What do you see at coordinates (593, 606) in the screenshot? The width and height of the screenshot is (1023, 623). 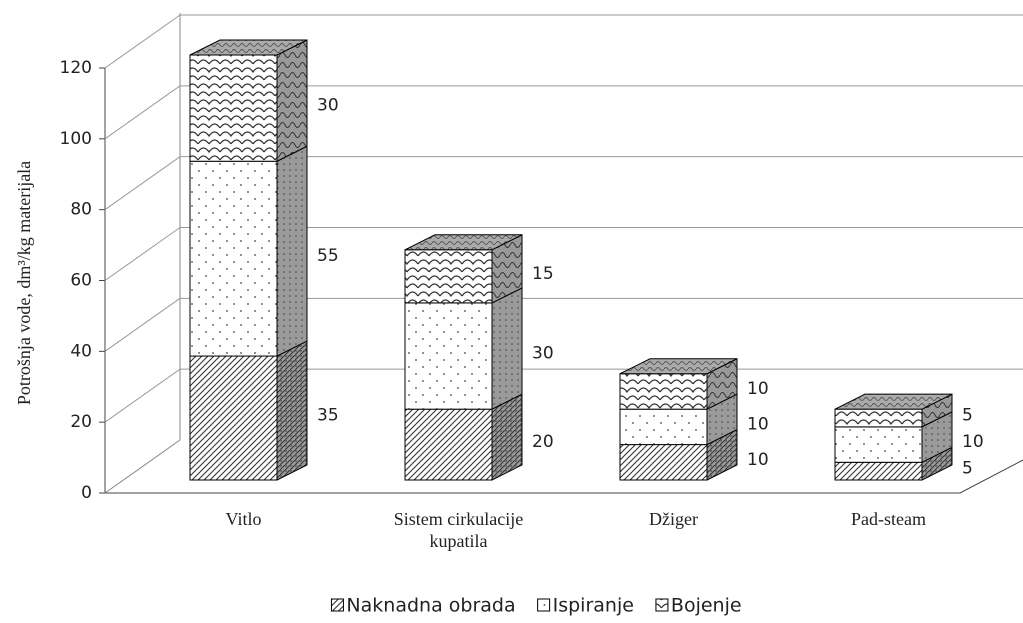 I see `legend-label: Ispiranje` at bounding box center [593, 606].